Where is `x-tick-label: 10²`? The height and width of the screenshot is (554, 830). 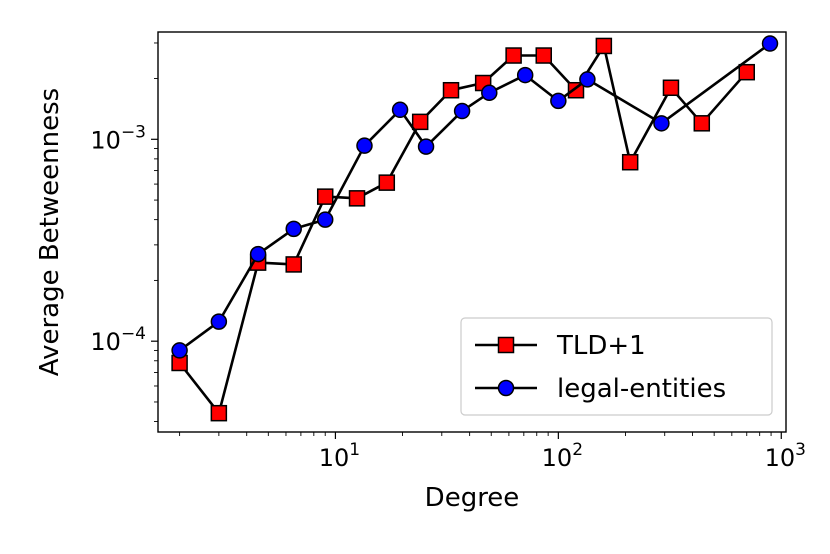
x-tick-label: 10² is located at coordinates (562, 456).